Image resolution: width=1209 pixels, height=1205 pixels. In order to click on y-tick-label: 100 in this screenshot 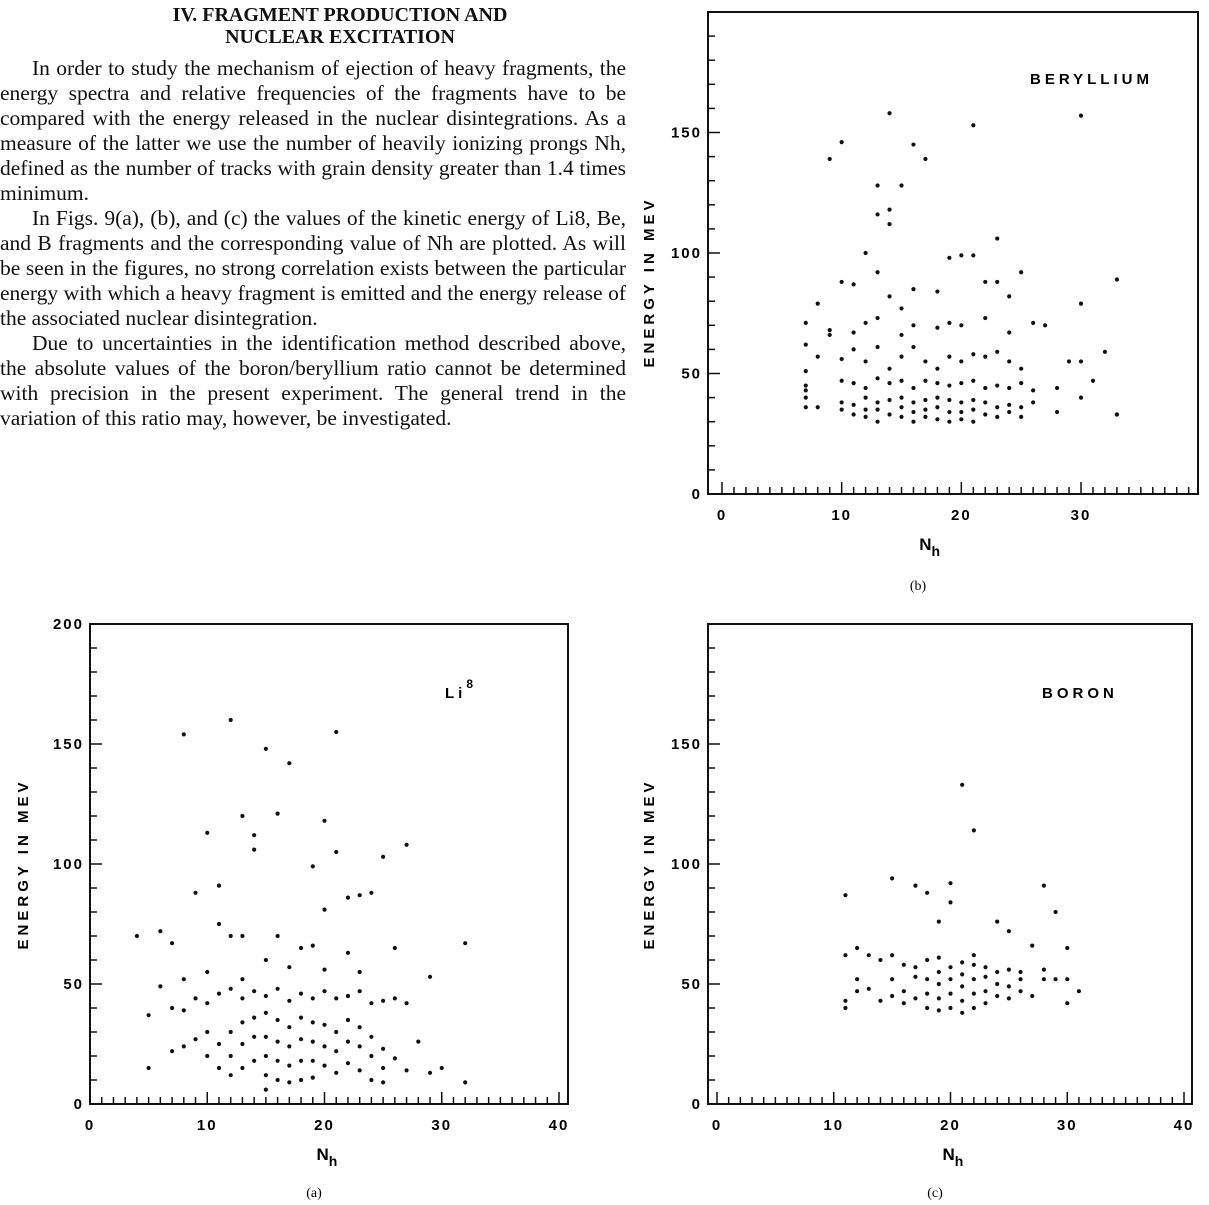, I will do `click(686, 253)`.